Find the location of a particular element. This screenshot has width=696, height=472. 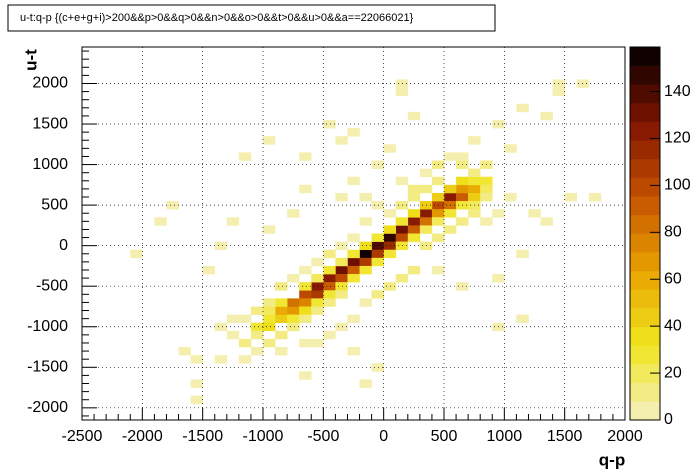

x-tick-label: -2000 is located at coordinates (142, 436).